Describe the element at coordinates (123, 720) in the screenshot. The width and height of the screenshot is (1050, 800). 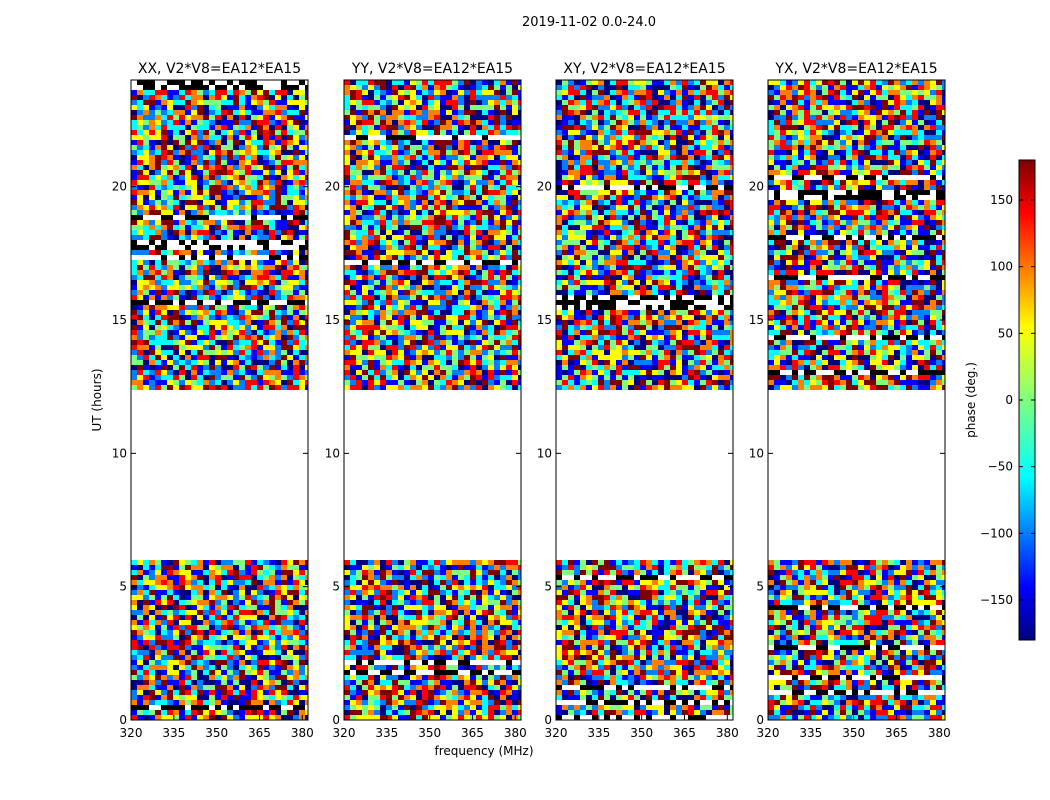
I see `y-tick-label-xx-0: 0` at that location.